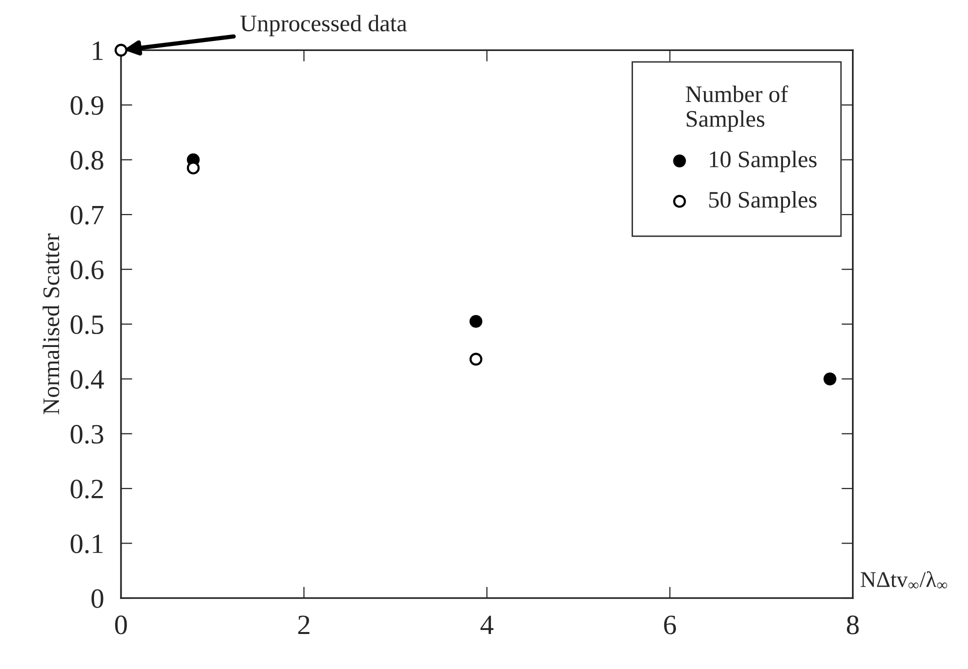 Image resolution: width=968 pixels, height=669 pixels. I want to click on y-tick-label: 0.2, so click(86, 489).